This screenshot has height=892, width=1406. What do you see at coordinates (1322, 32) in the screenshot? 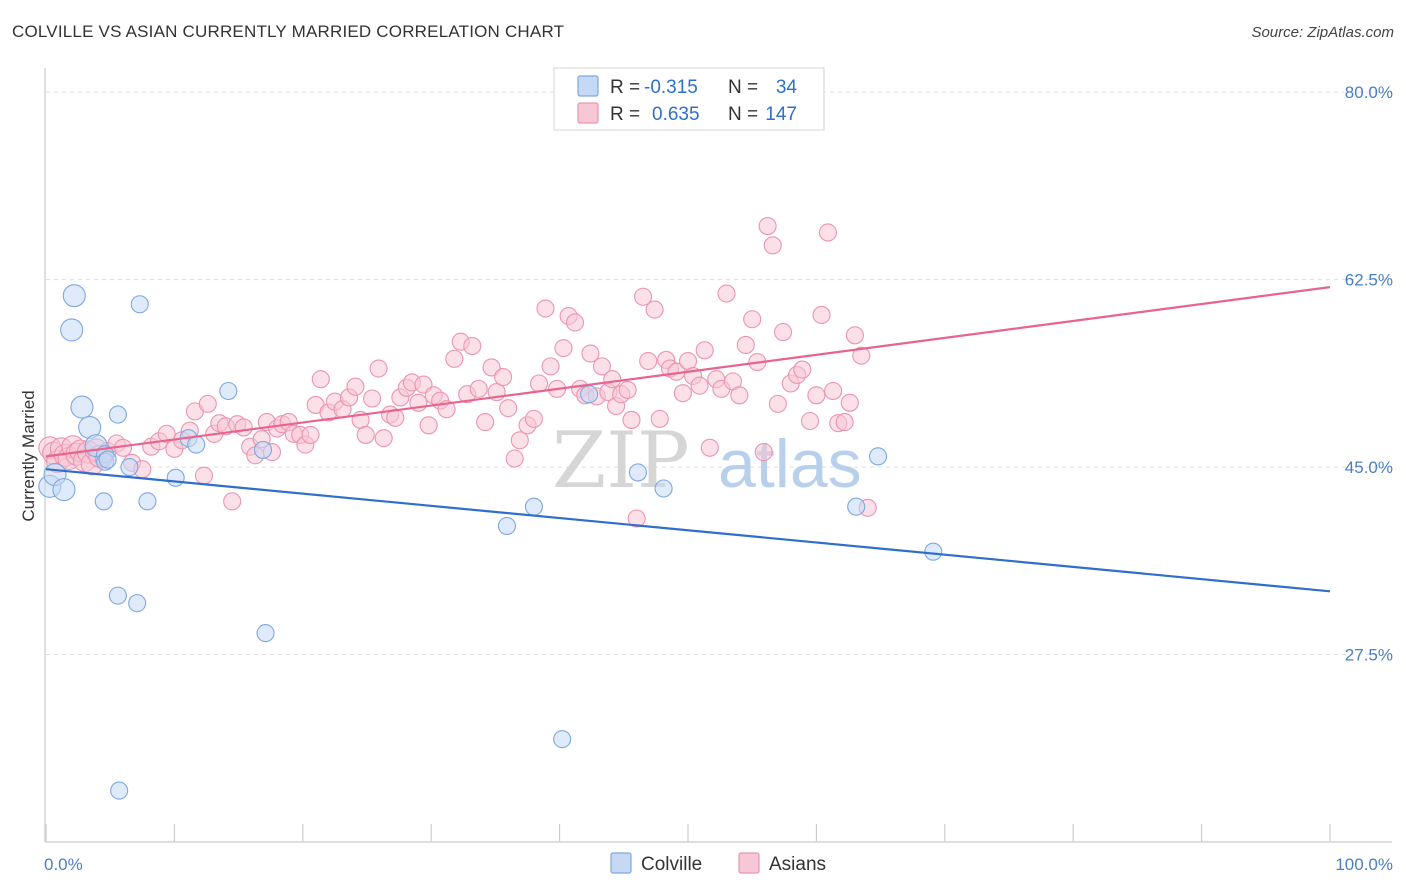
I see `source-label: Source: ZipAtlas.com` at bounding box center [1322, 32].